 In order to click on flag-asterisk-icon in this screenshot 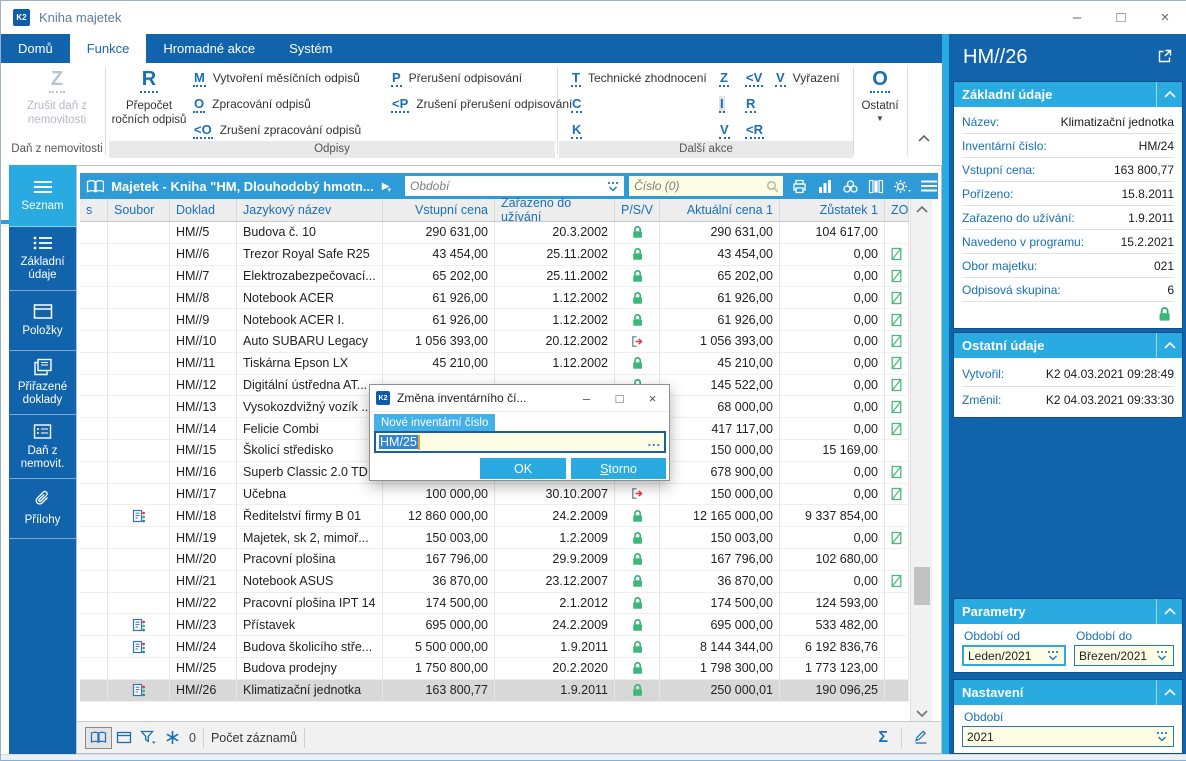, I will do `click(172, 738)`.